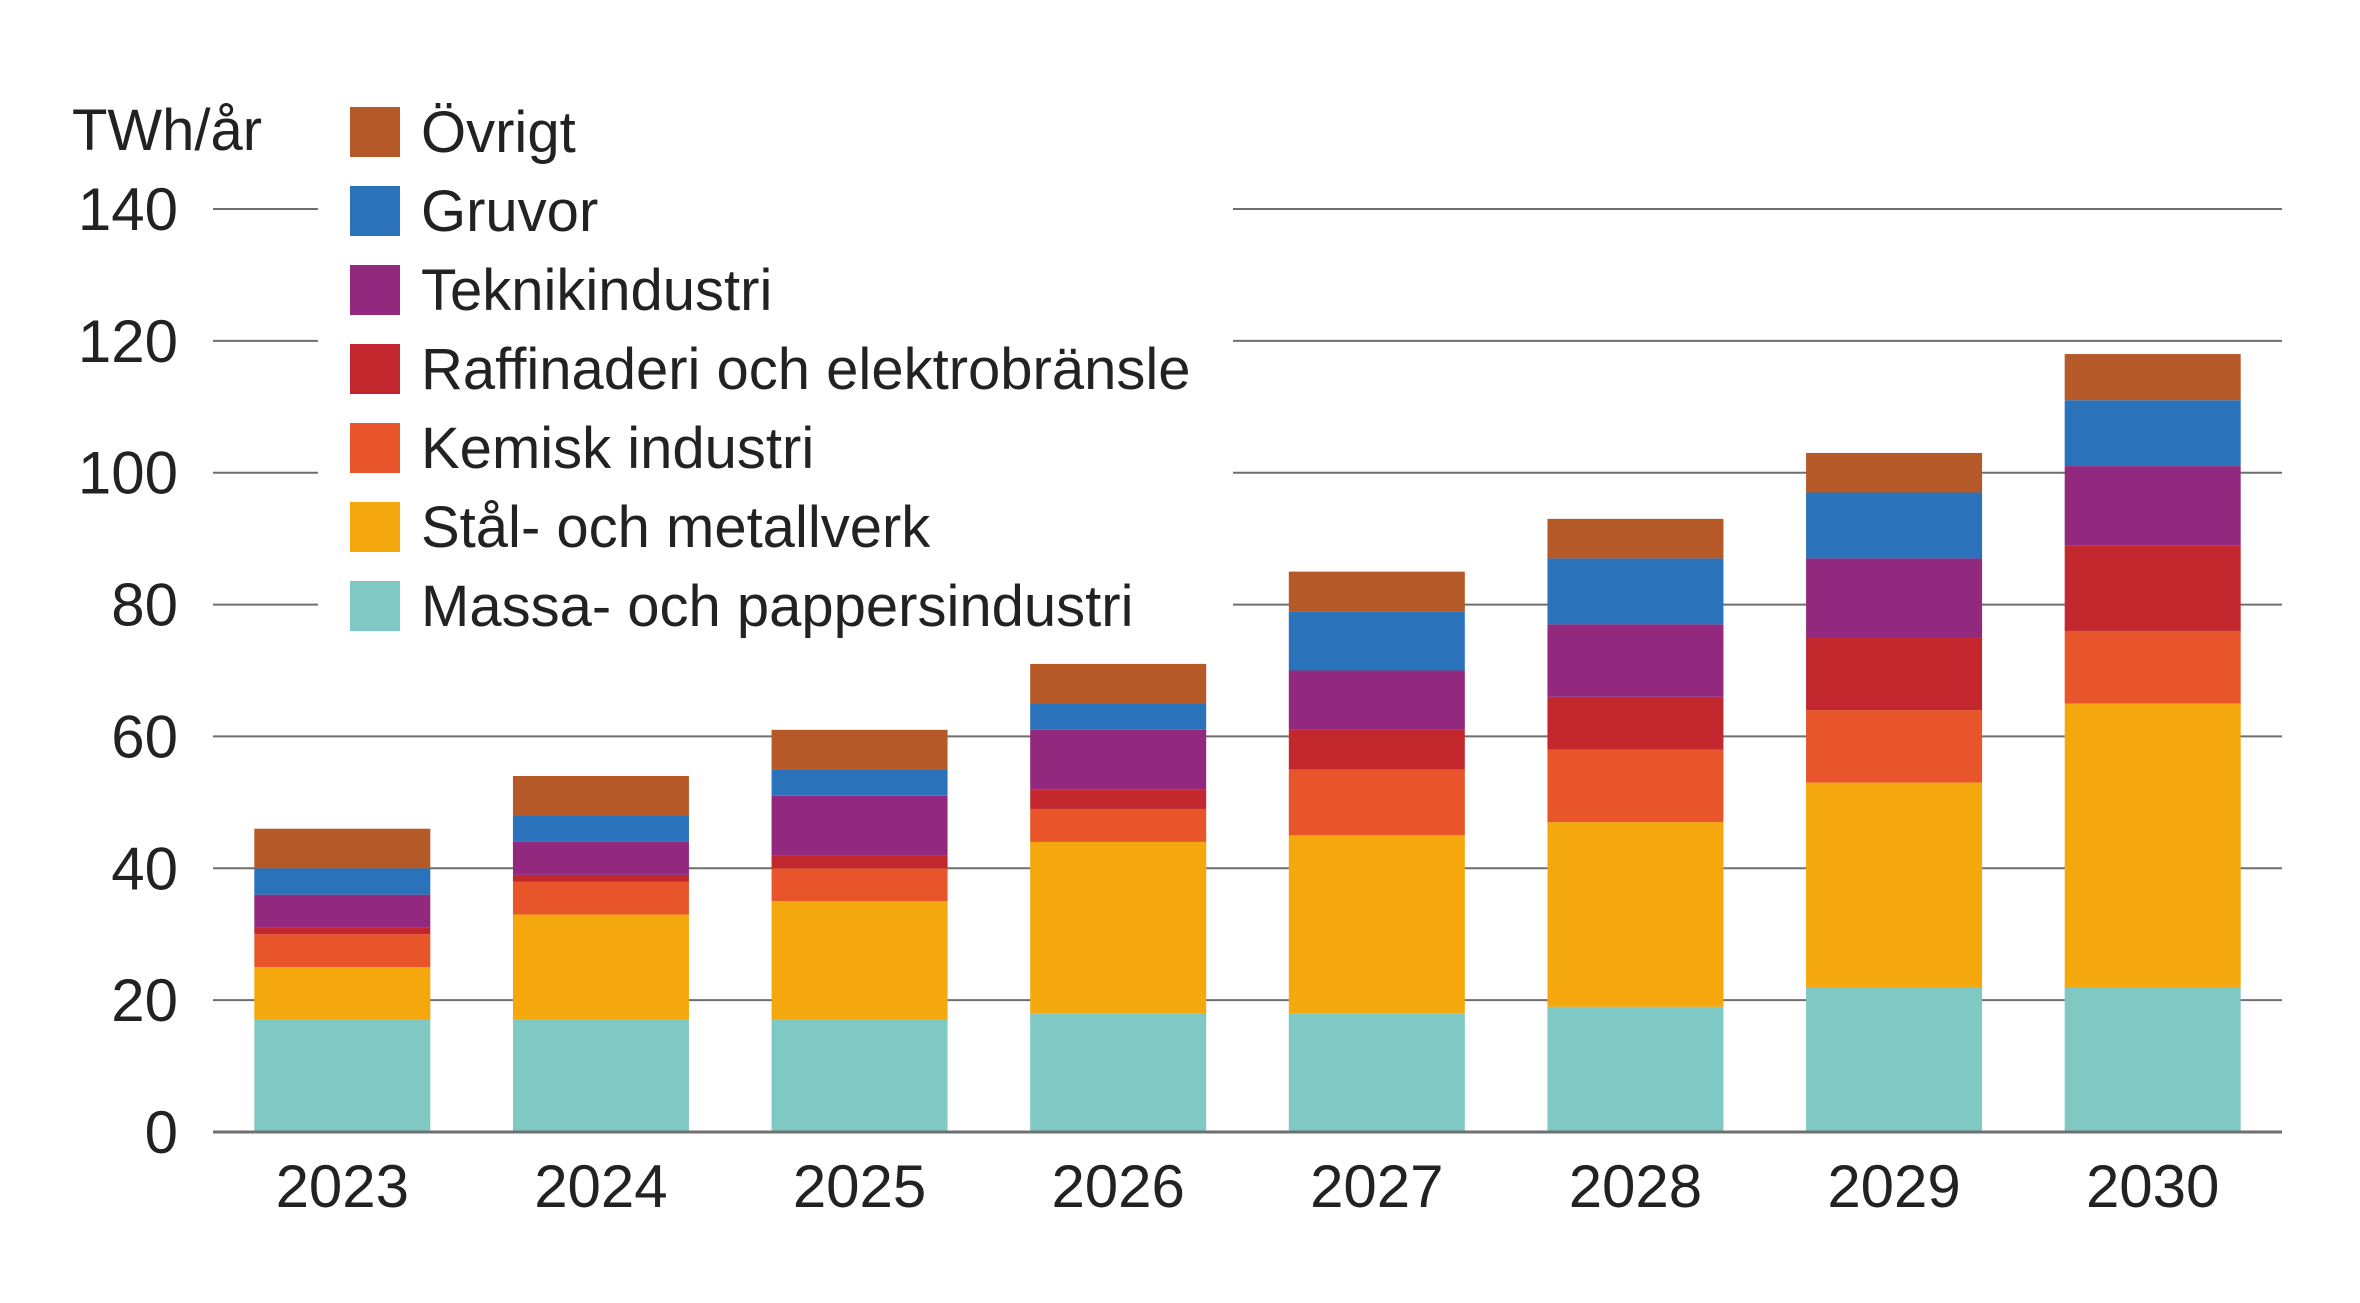 Image resolution: width=2360 pixels, height=1303 pixels. What do you see at coordinates (1635, 1186) in the screenshot?
I see `x-tick-label: 2028` at bounding box center [1635, 1186].